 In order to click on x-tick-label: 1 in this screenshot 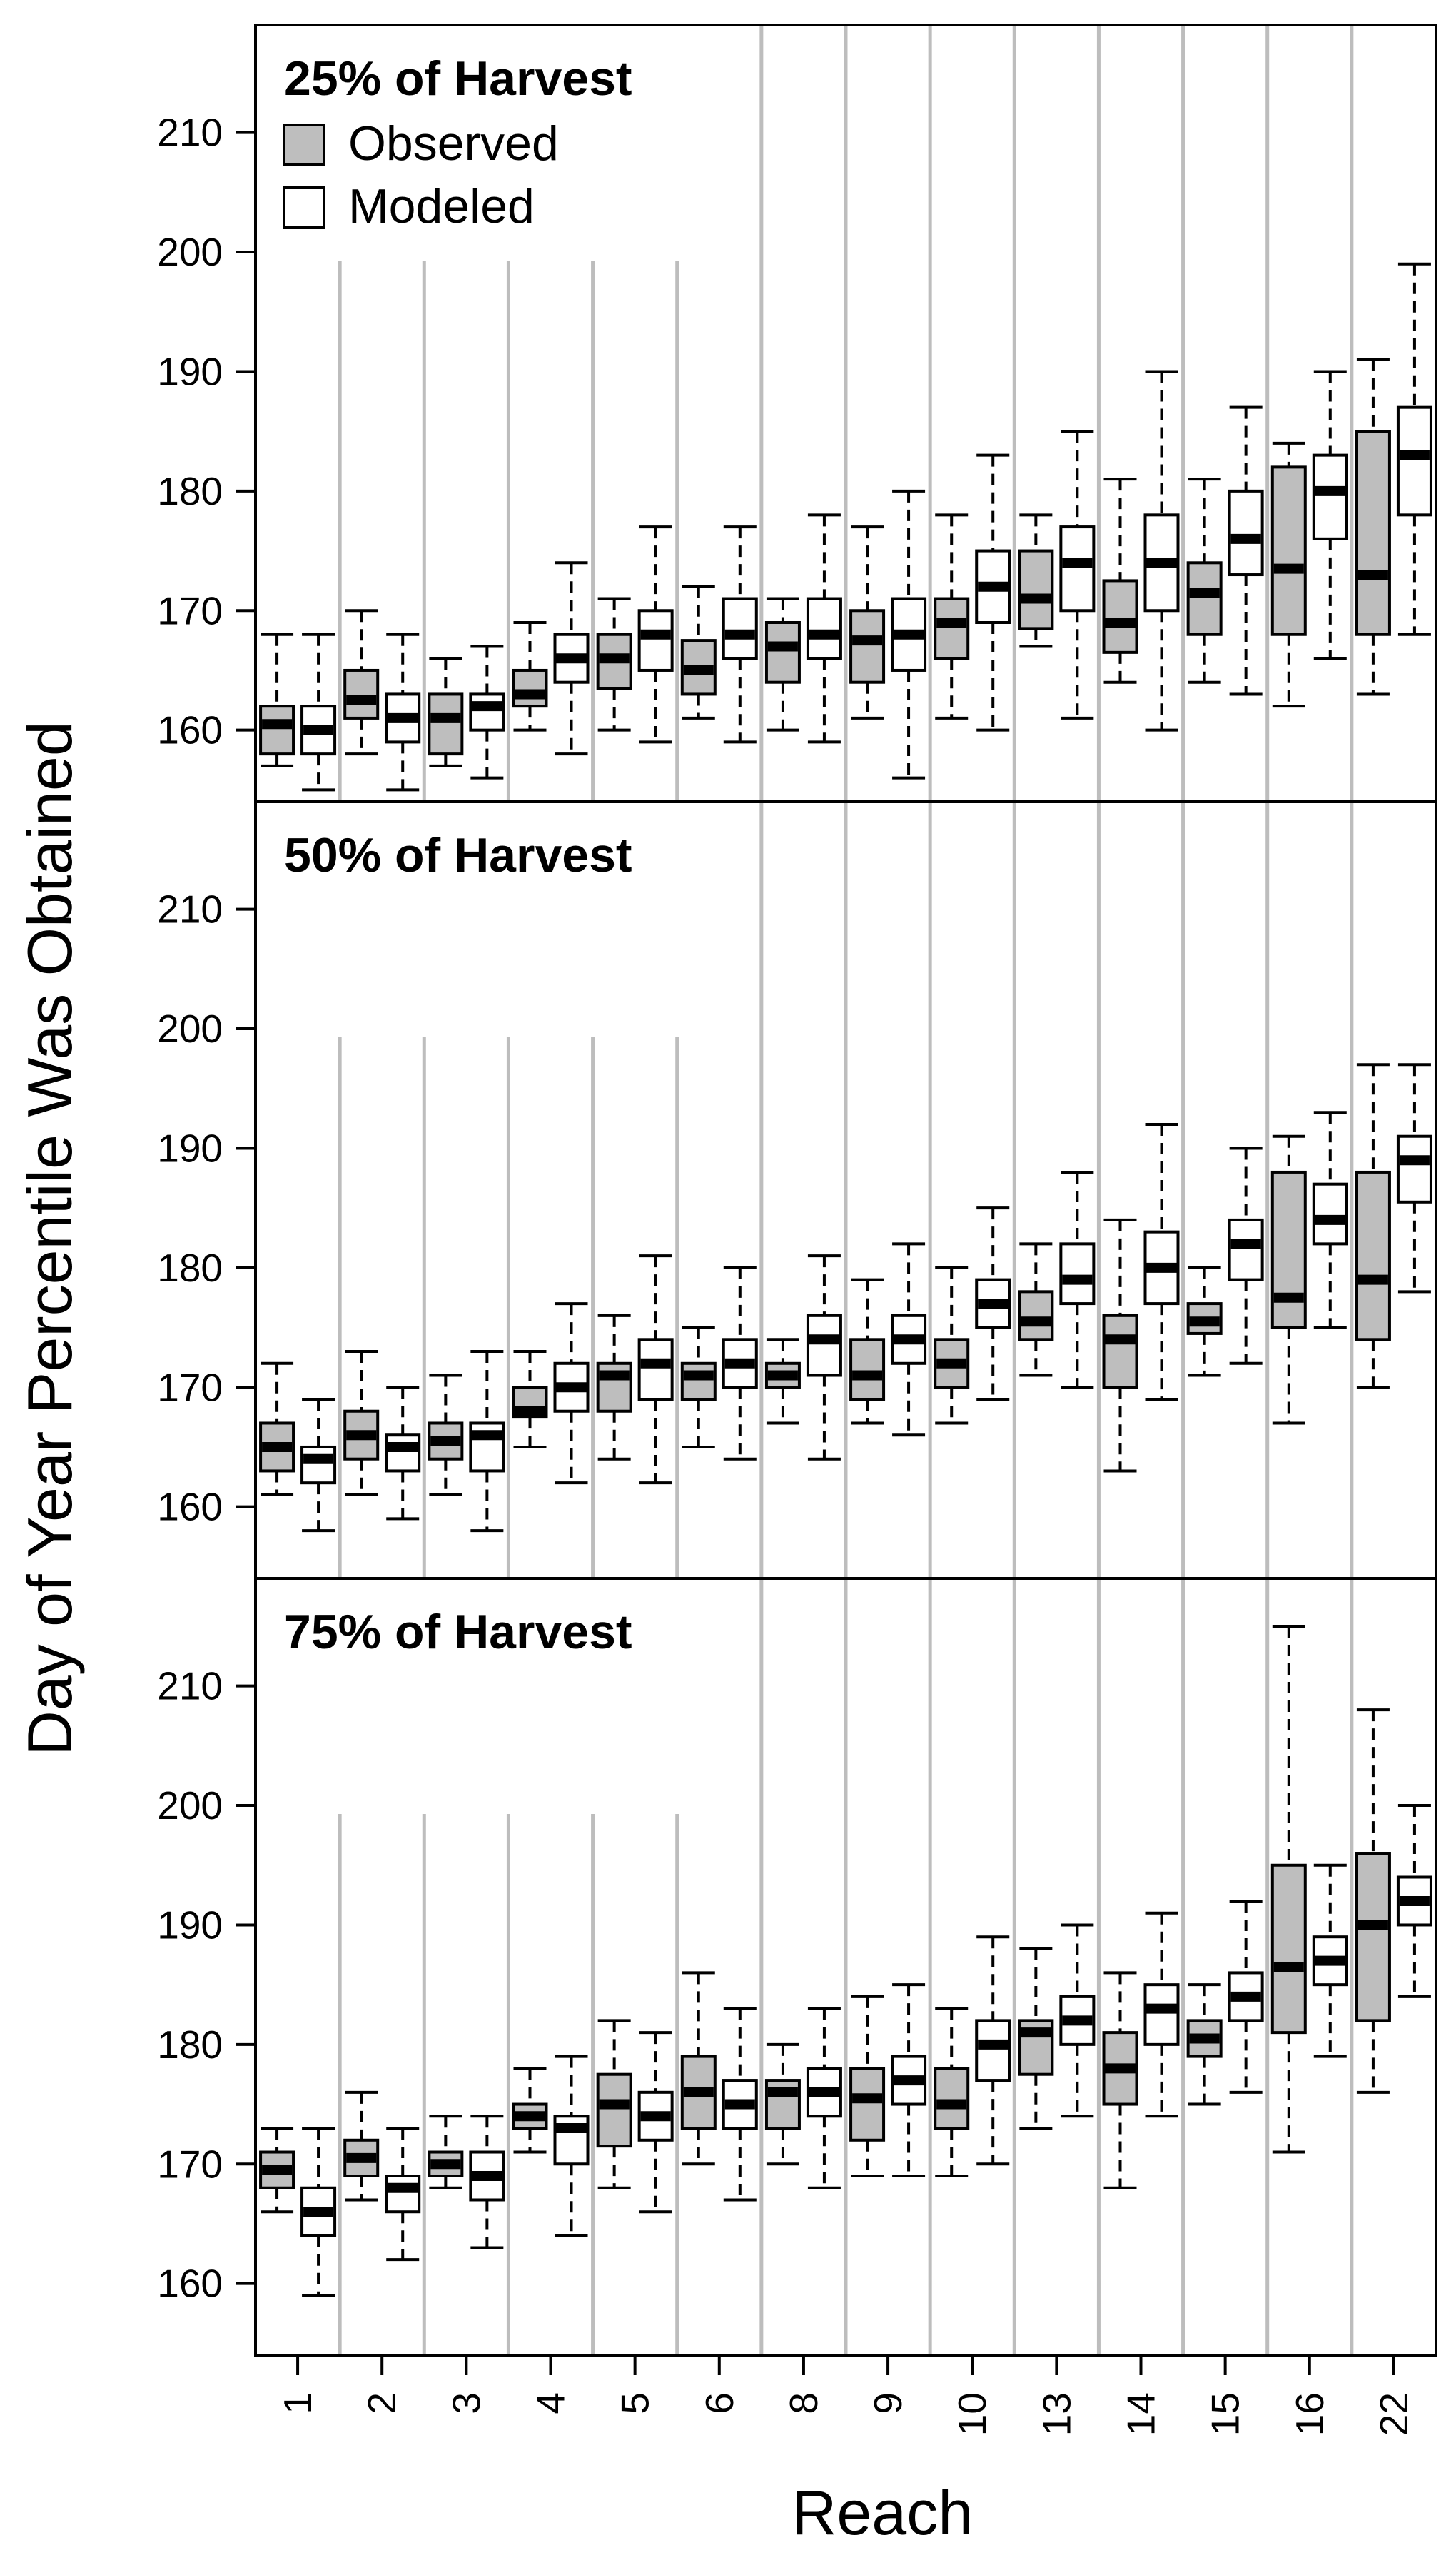, I will do `click(297, 2403)`.